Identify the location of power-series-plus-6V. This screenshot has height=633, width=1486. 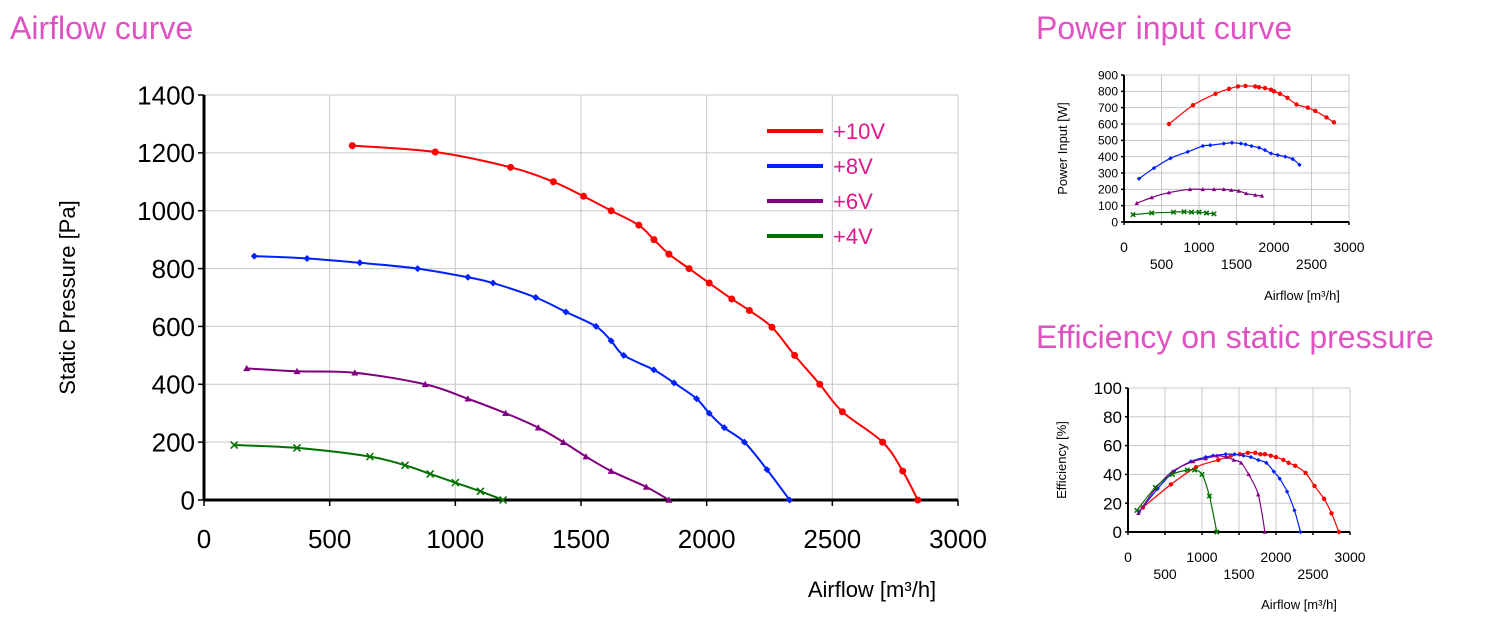
(1199, 196).